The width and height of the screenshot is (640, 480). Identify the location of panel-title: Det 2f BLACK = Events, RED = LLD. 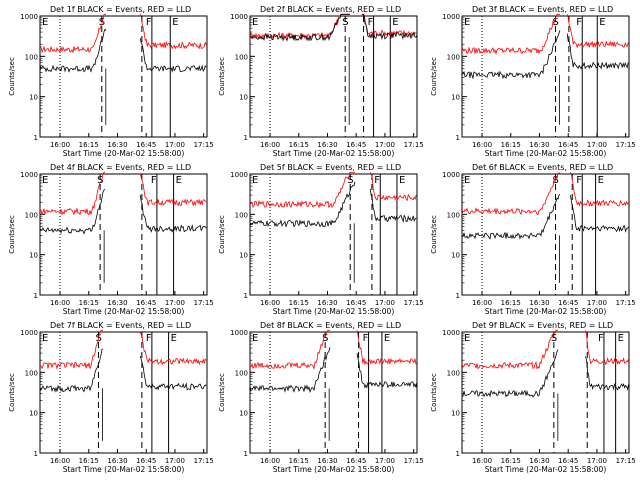
(330, 9).